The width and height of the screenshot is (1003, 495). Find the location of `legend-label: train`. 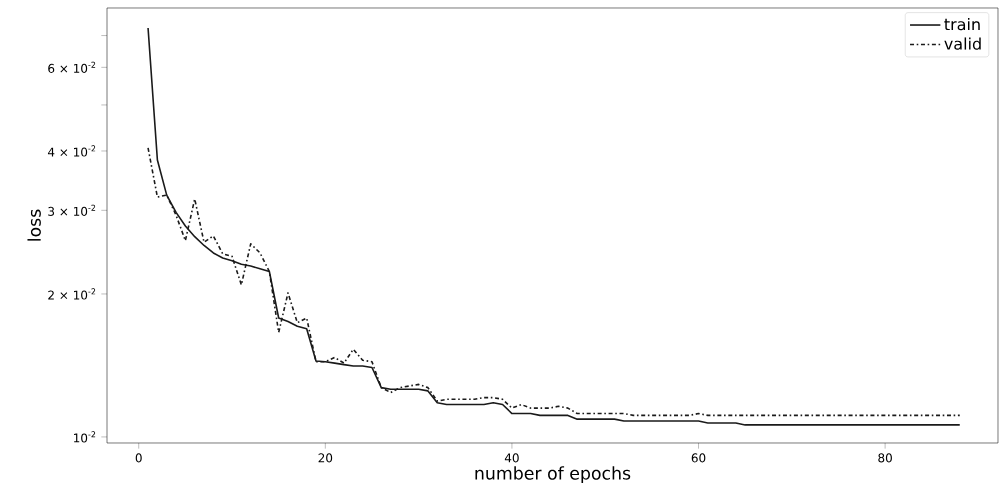

legend-label: train is located at coordinates (962, 24).